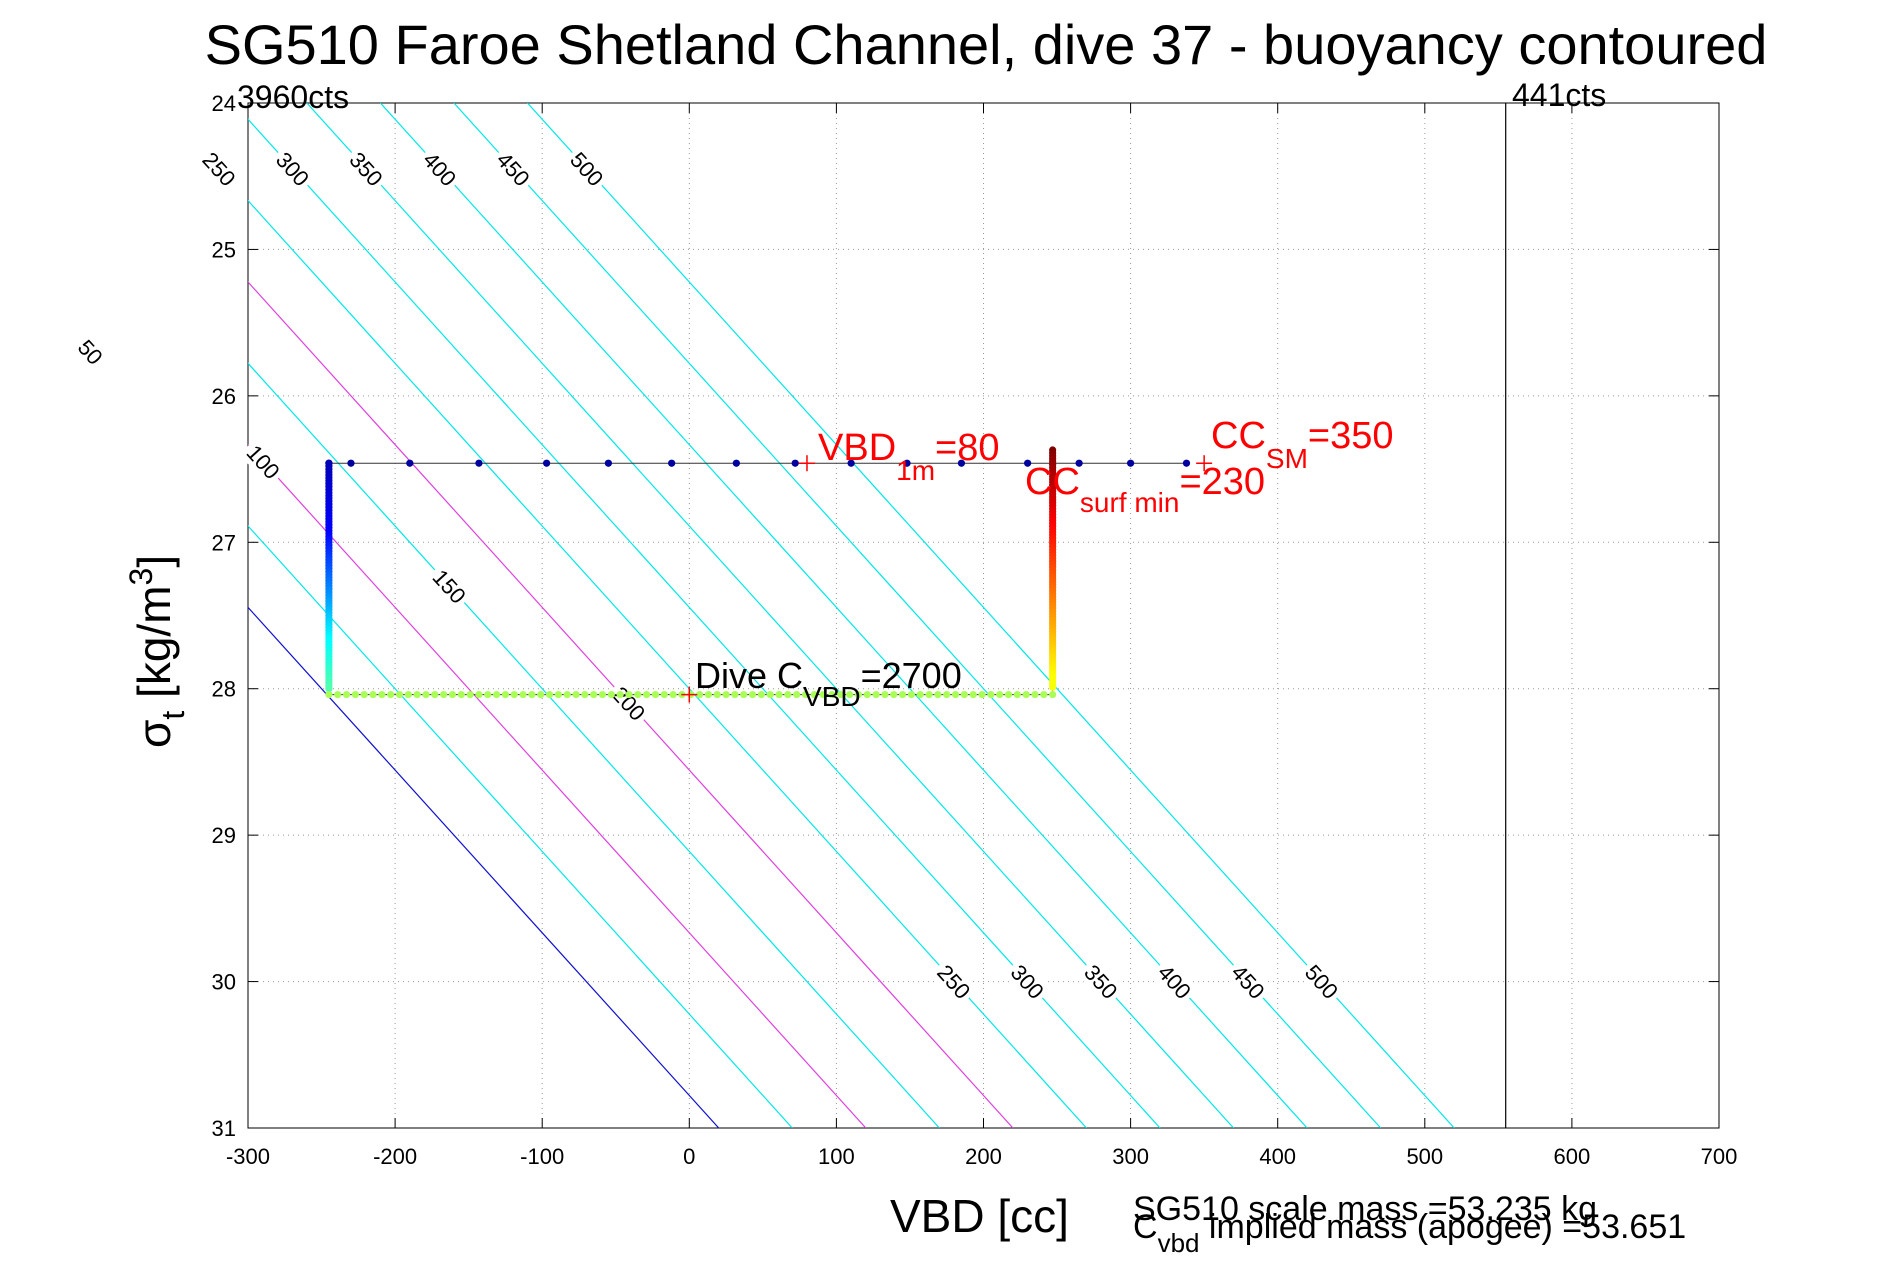 This screenshot has width=1891, height=1262. What do you see at coordinates (293, 97) in the screenshot?
I see `count-label-left: 3960cts` at bounding box center [293, 97].